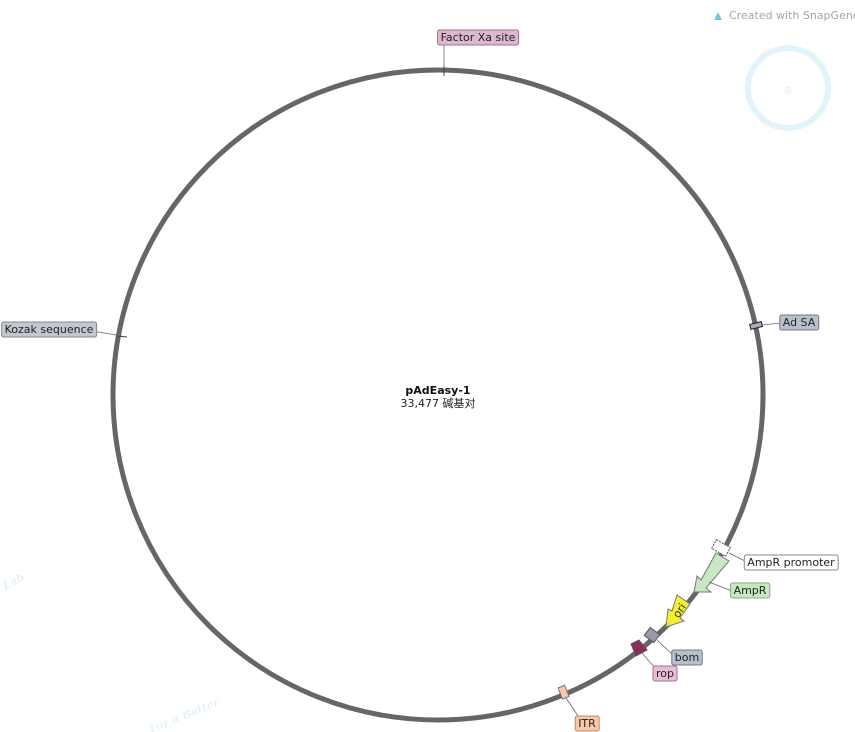 The width and height of the screenshot is (855, 732). I want to click on watermark-circle, so click(788, 88).